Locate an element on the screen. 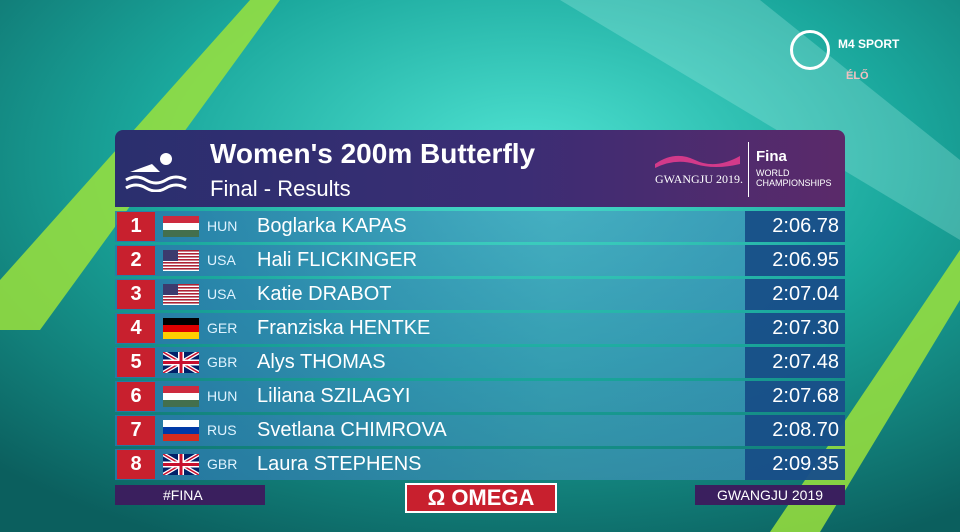  result-row: 7 RUS Svetlana CHIMROVA 2:08.70 is located at coordinates (480, 430).